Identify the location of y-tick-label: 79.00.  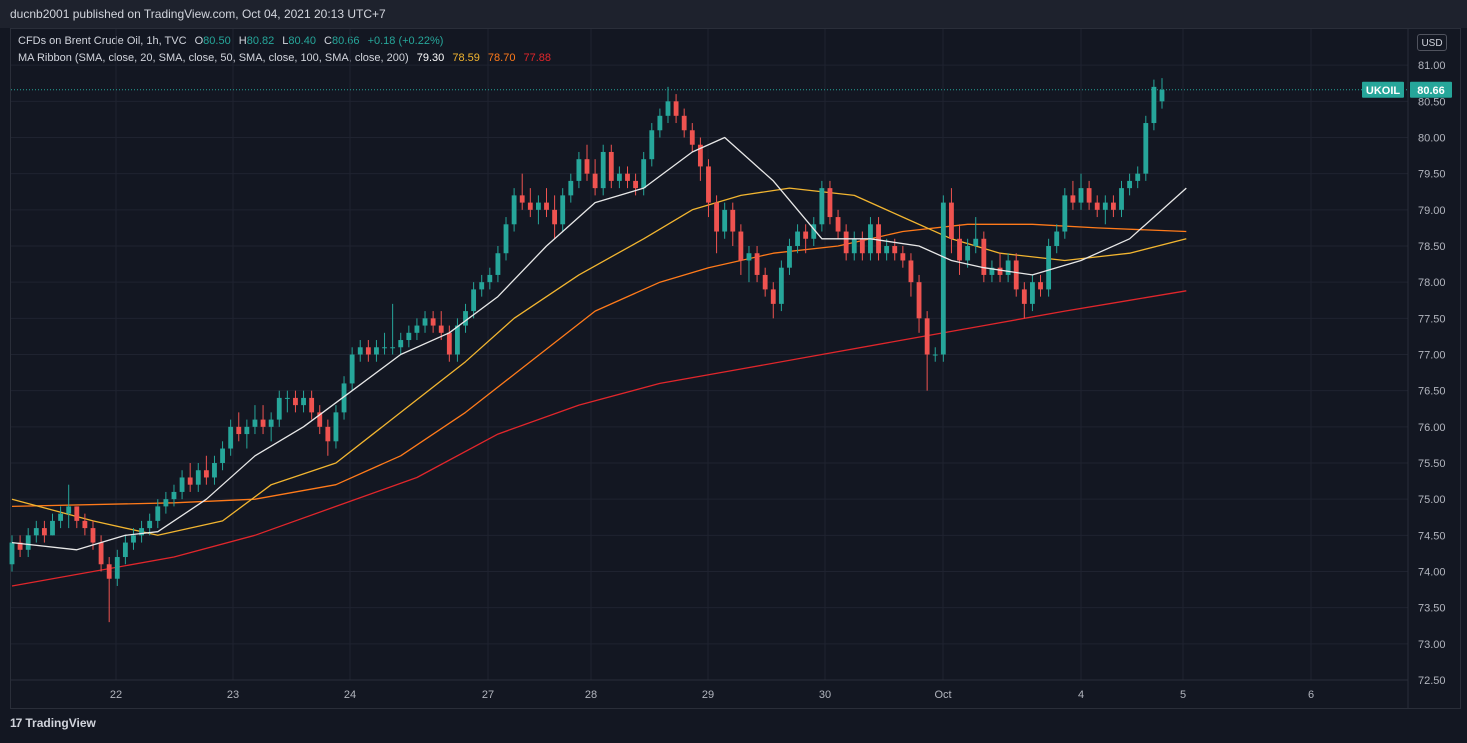
(1432, 211).